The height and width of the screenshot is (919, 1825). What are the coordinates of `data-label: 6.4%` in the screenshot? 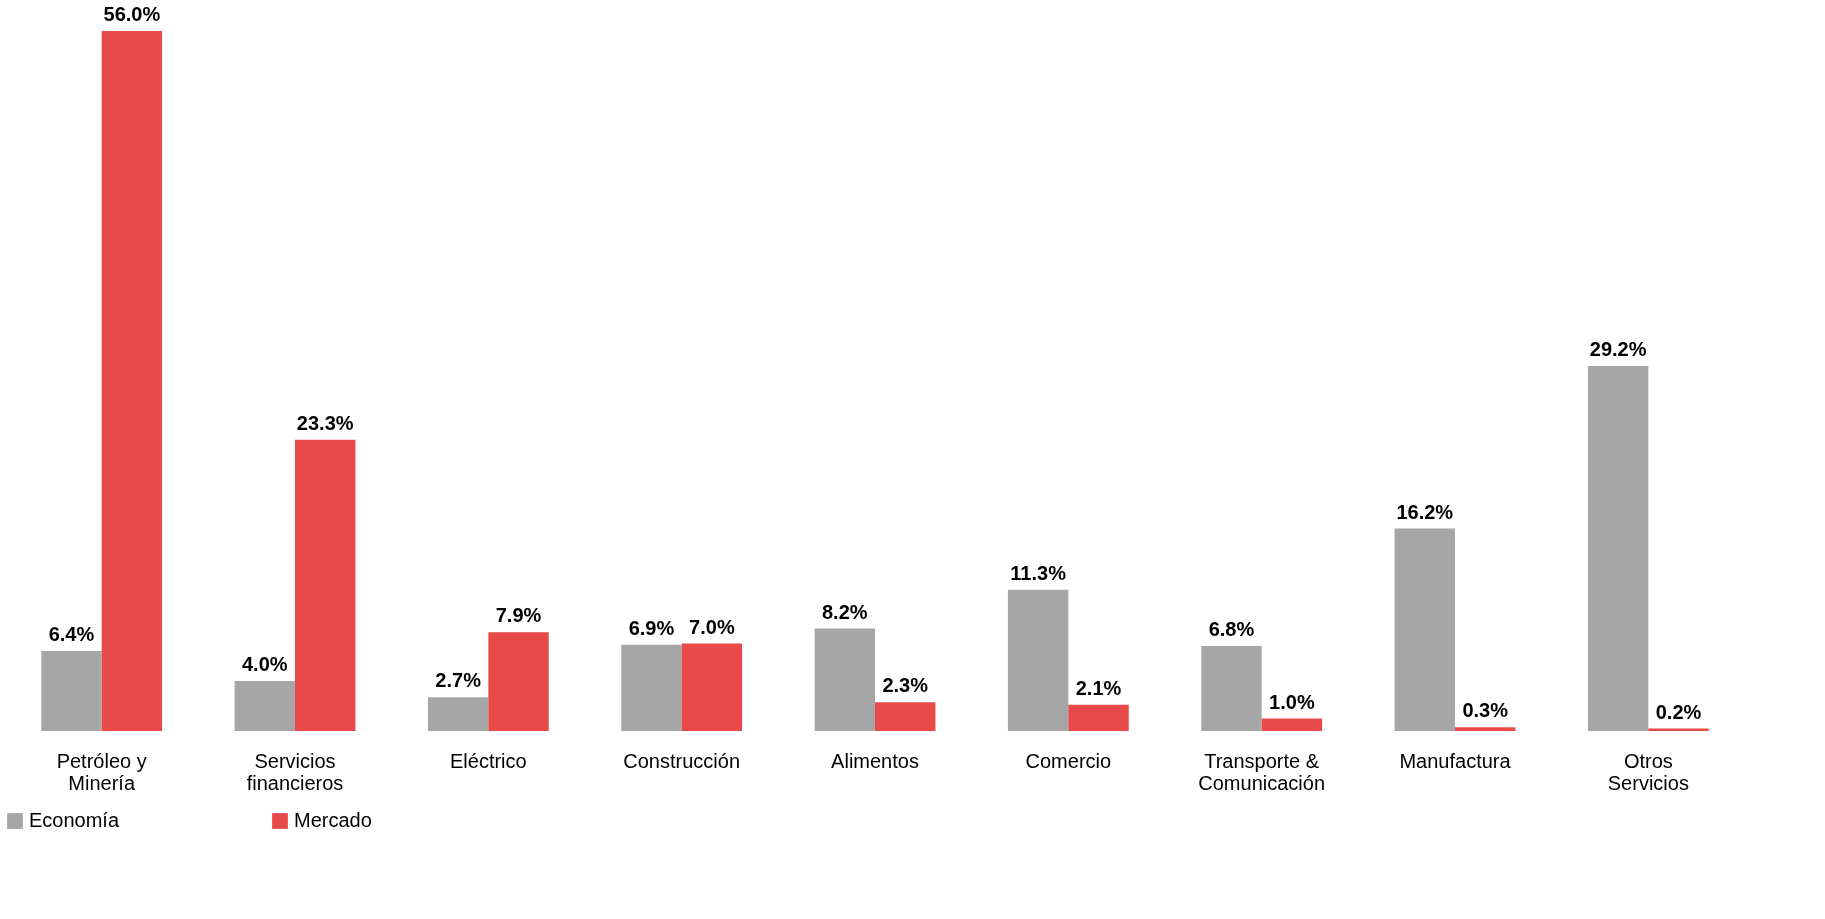 It's located at (71, 634).